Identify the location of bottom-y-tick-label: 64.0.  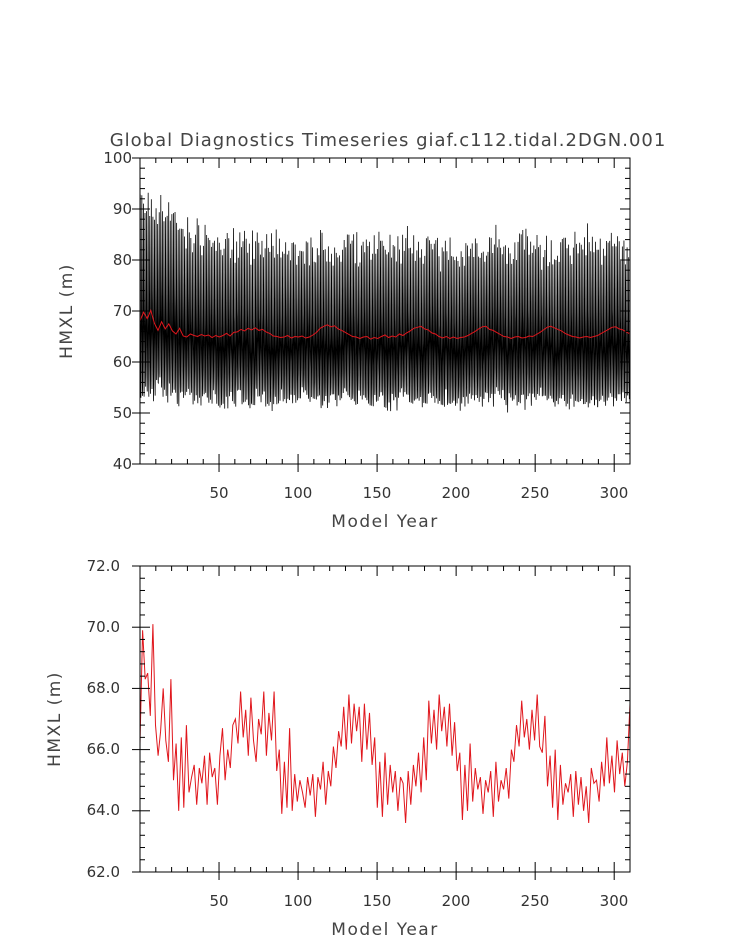
(103, 810).